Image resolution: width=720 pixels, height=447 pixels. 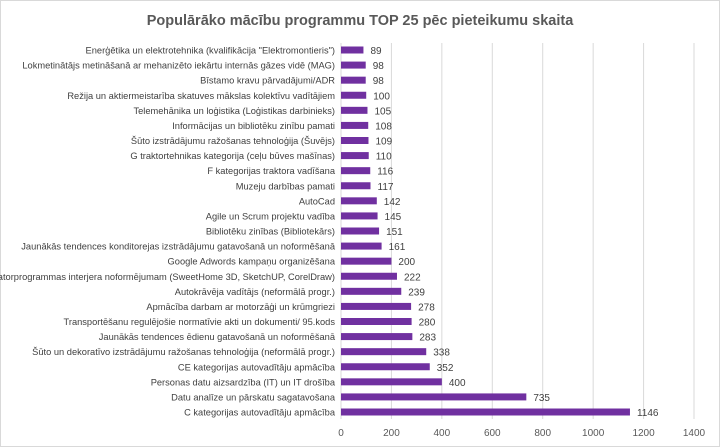 What do you see at coordinates (492, 433) in the screenshot?
I see `x-tick-label: 600` at bounding box center [492, 433].